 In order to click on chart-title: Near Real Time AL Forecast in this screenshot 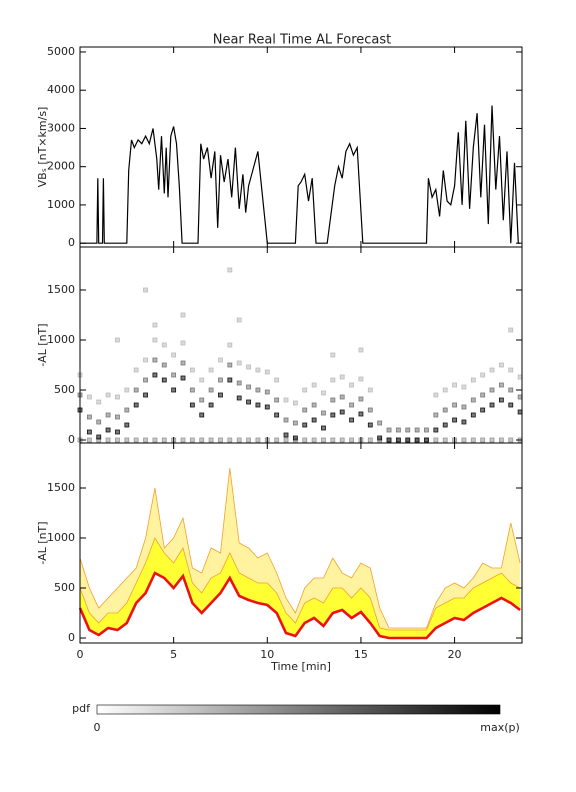, I will do `click(302, 40)`.